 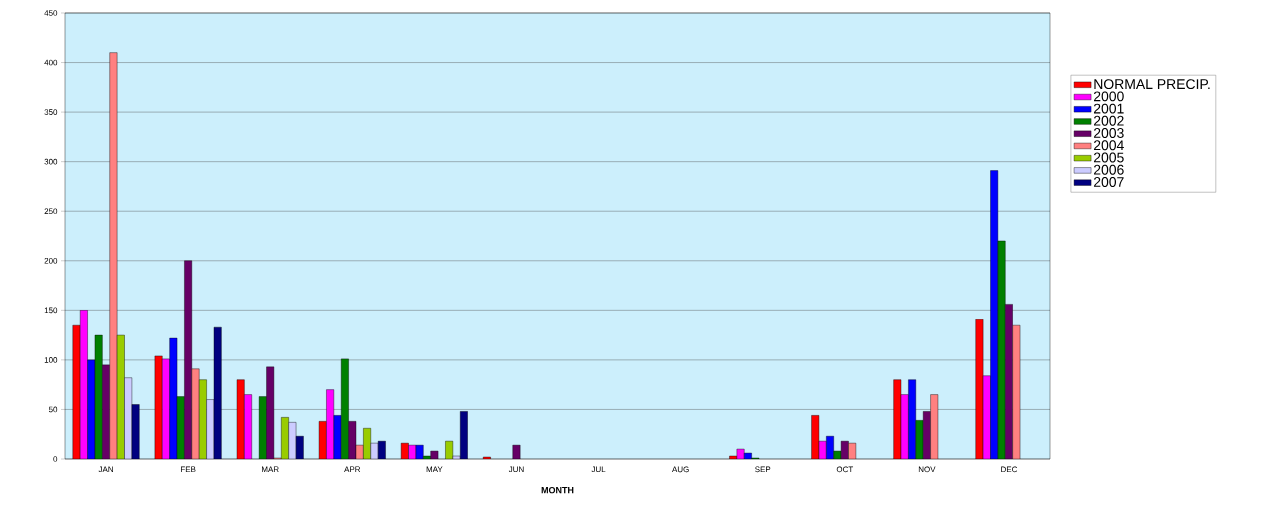 What do you see at coordinates (1108, 145) in the screenshot?
I see `legend-label: 2004` at bounding box center [1108, 145].